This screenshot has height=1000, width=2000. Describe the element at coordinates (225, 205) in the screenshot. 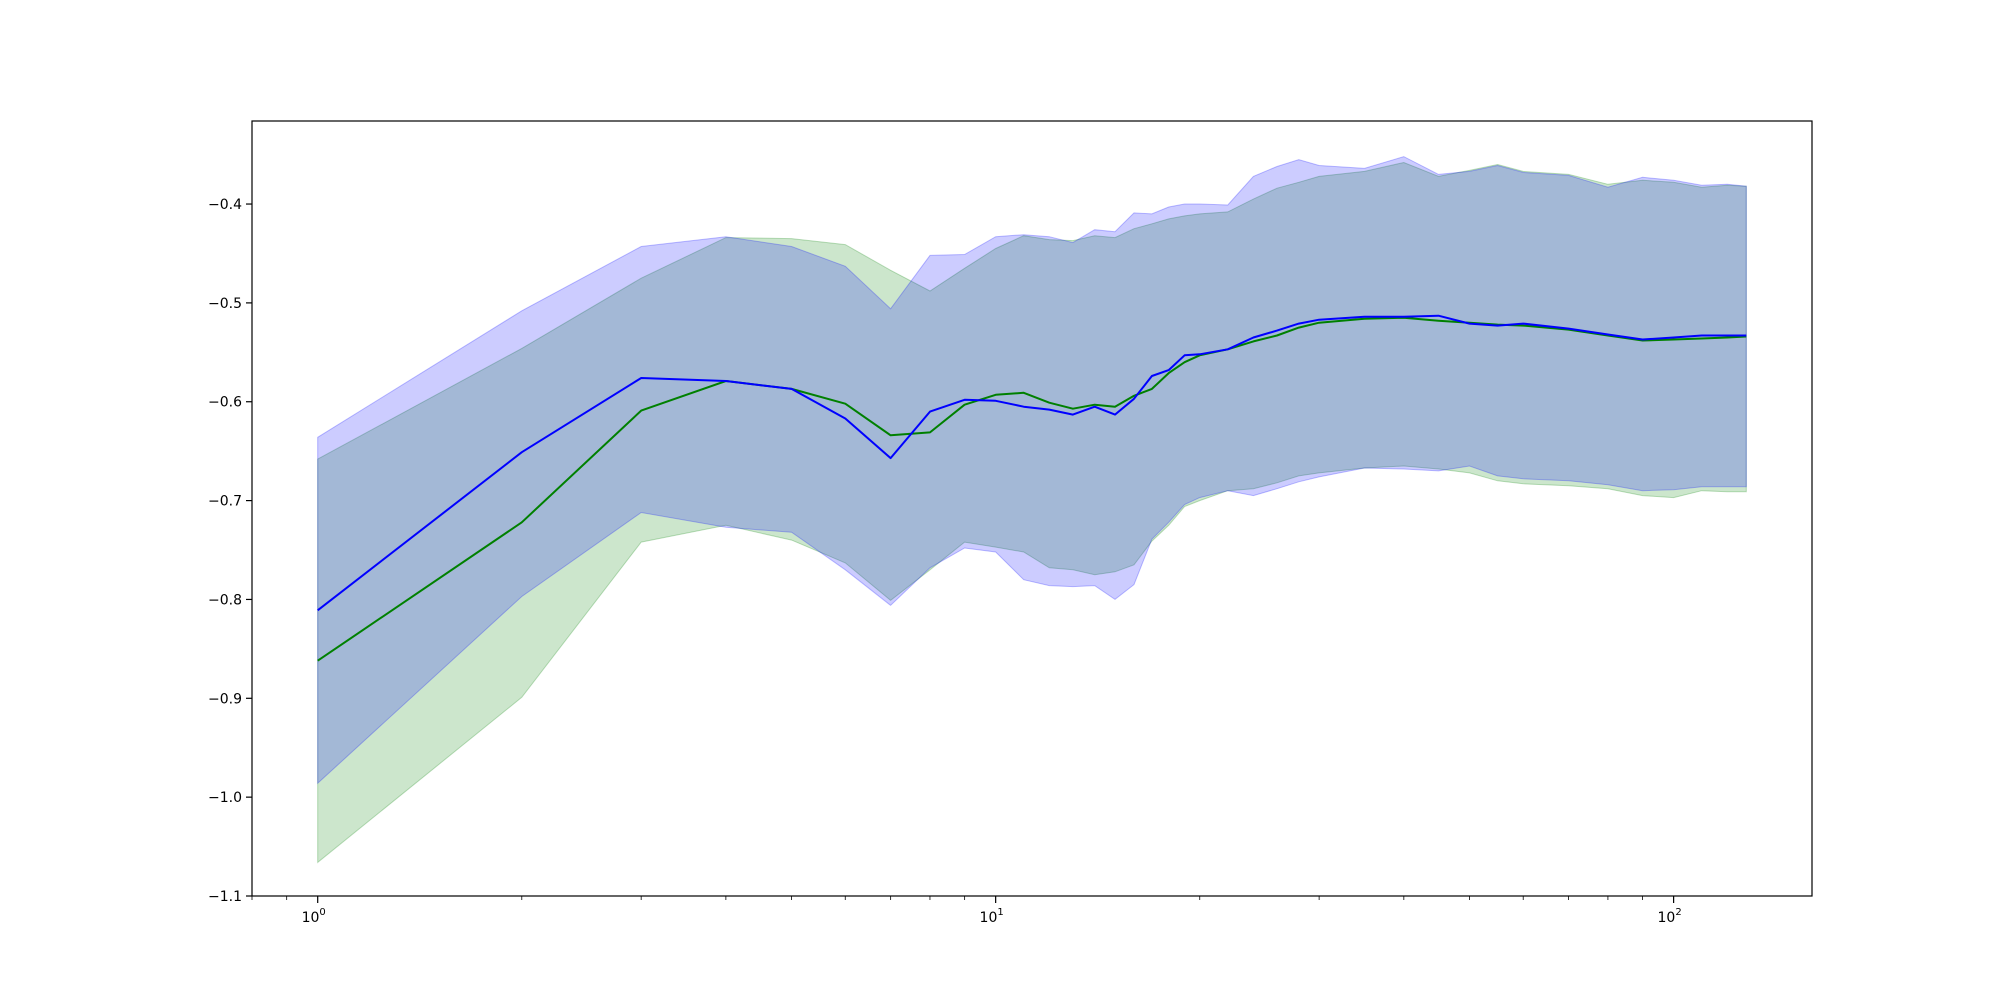

I see `y-tick-label: −0.4` at that location.